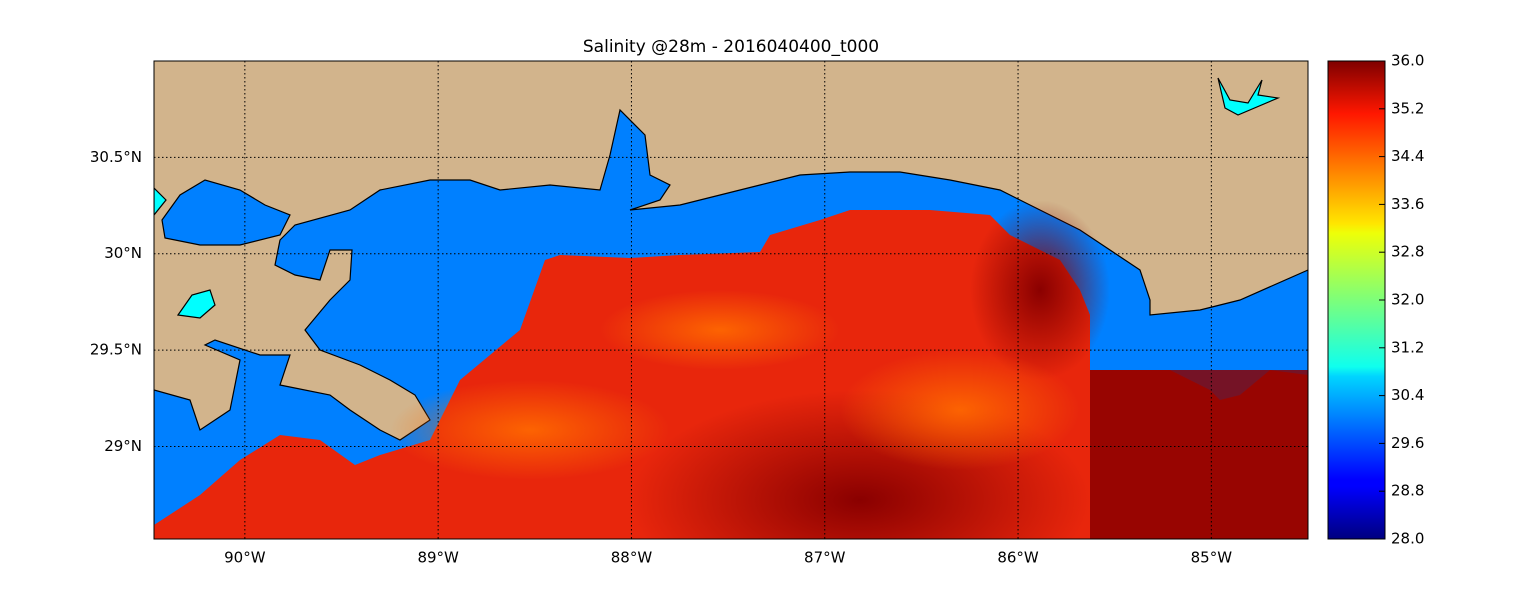  Describe the element at coordinates (123, 253) in the screenshot. I see `y-tick-label: 30°N` at that location.